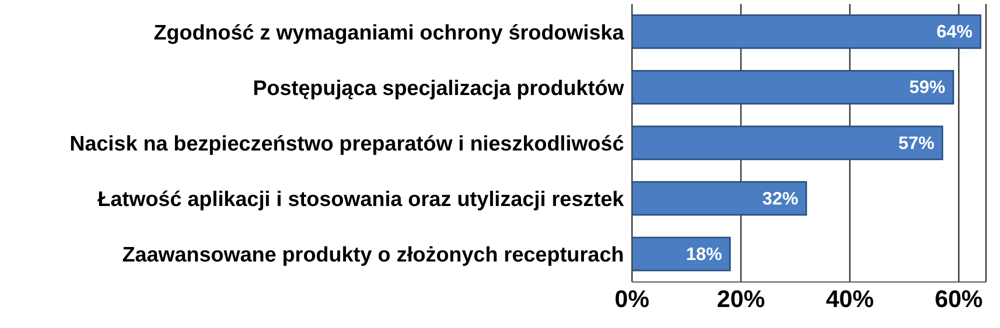 Image resolution: width=1000 pixels, height=328 pixels. Describe the element at coordinates (438, 88) in the screenshot. I see `y-tick-label: Postępująca specjalizacja produktów` at that location.